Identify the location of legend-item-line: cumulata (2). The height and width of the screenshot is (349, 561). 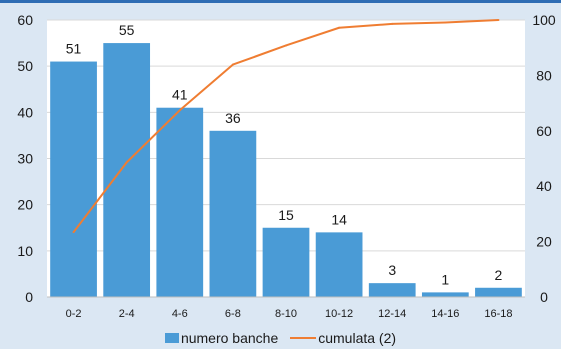
(343, 338).